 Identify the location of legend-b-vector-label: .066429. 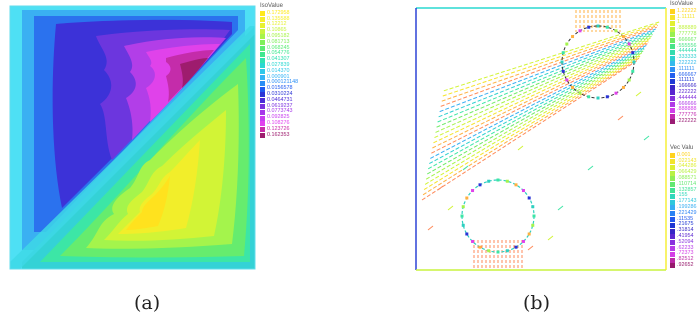
(687, 172).